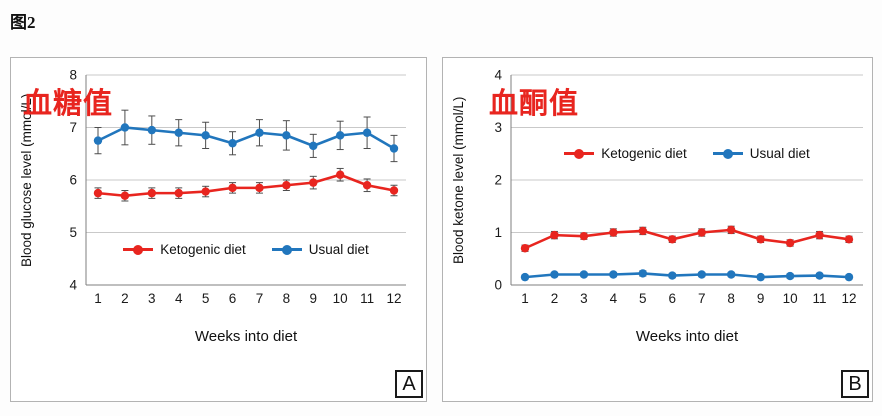  What do you see at coordinates (644, 153) in the screenshot?
I see `legend-label-ketogenic-b: Ketogenic diet` at bounding box center [644, 153].